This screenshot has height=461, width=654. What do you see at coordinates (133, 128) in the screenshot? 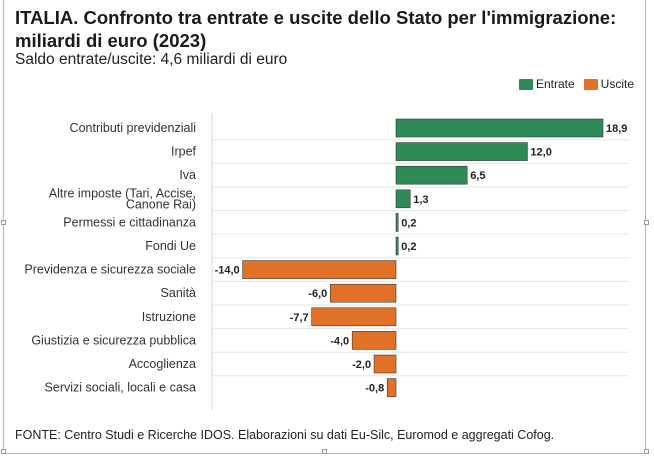
I see `category-label: Contributi previdenziali` at bounding box center [133, 128].